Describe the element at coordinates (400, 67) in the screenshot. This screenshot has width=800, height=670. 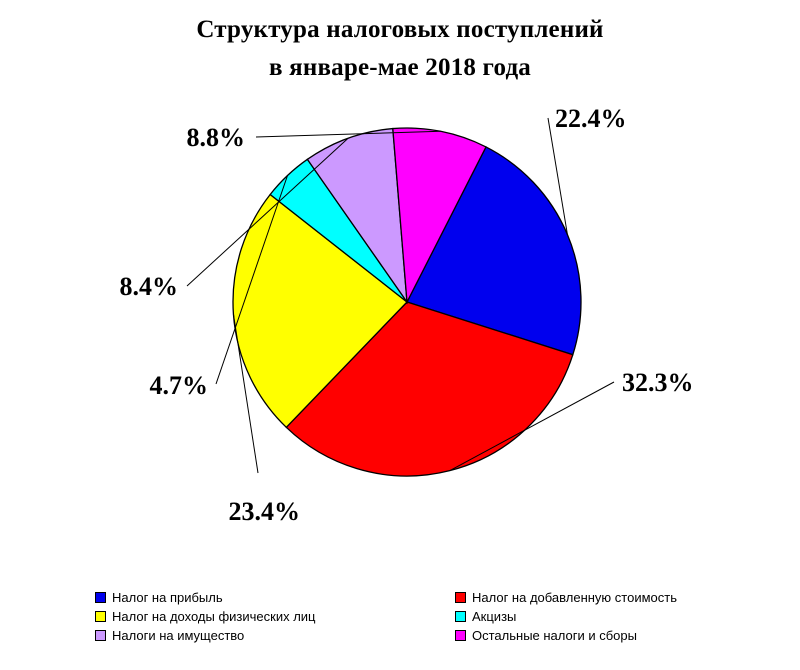
I see `chart-title-line-2: в январе-мае 2018 года` at that location.